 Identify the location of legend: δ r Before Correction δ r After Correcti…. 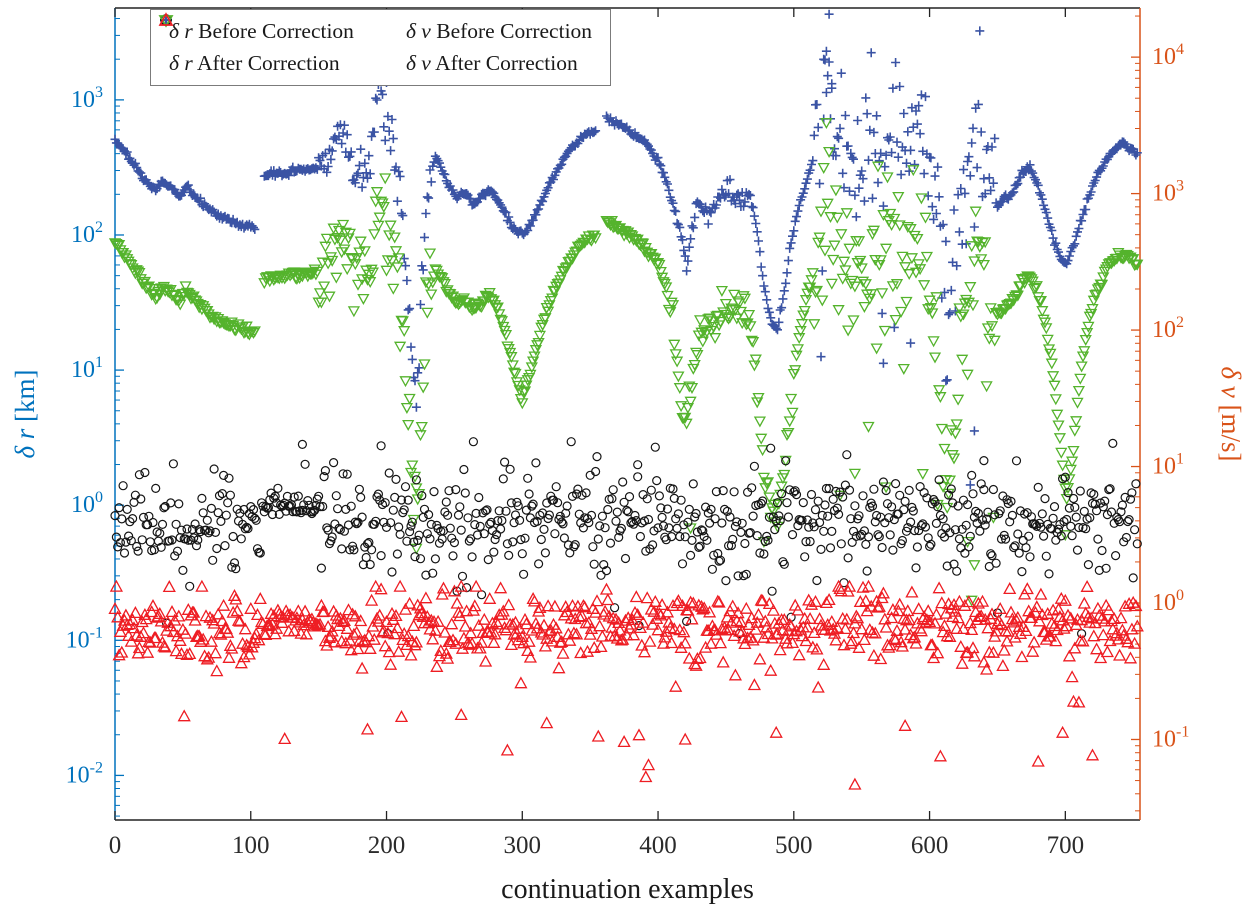
(381, 47).